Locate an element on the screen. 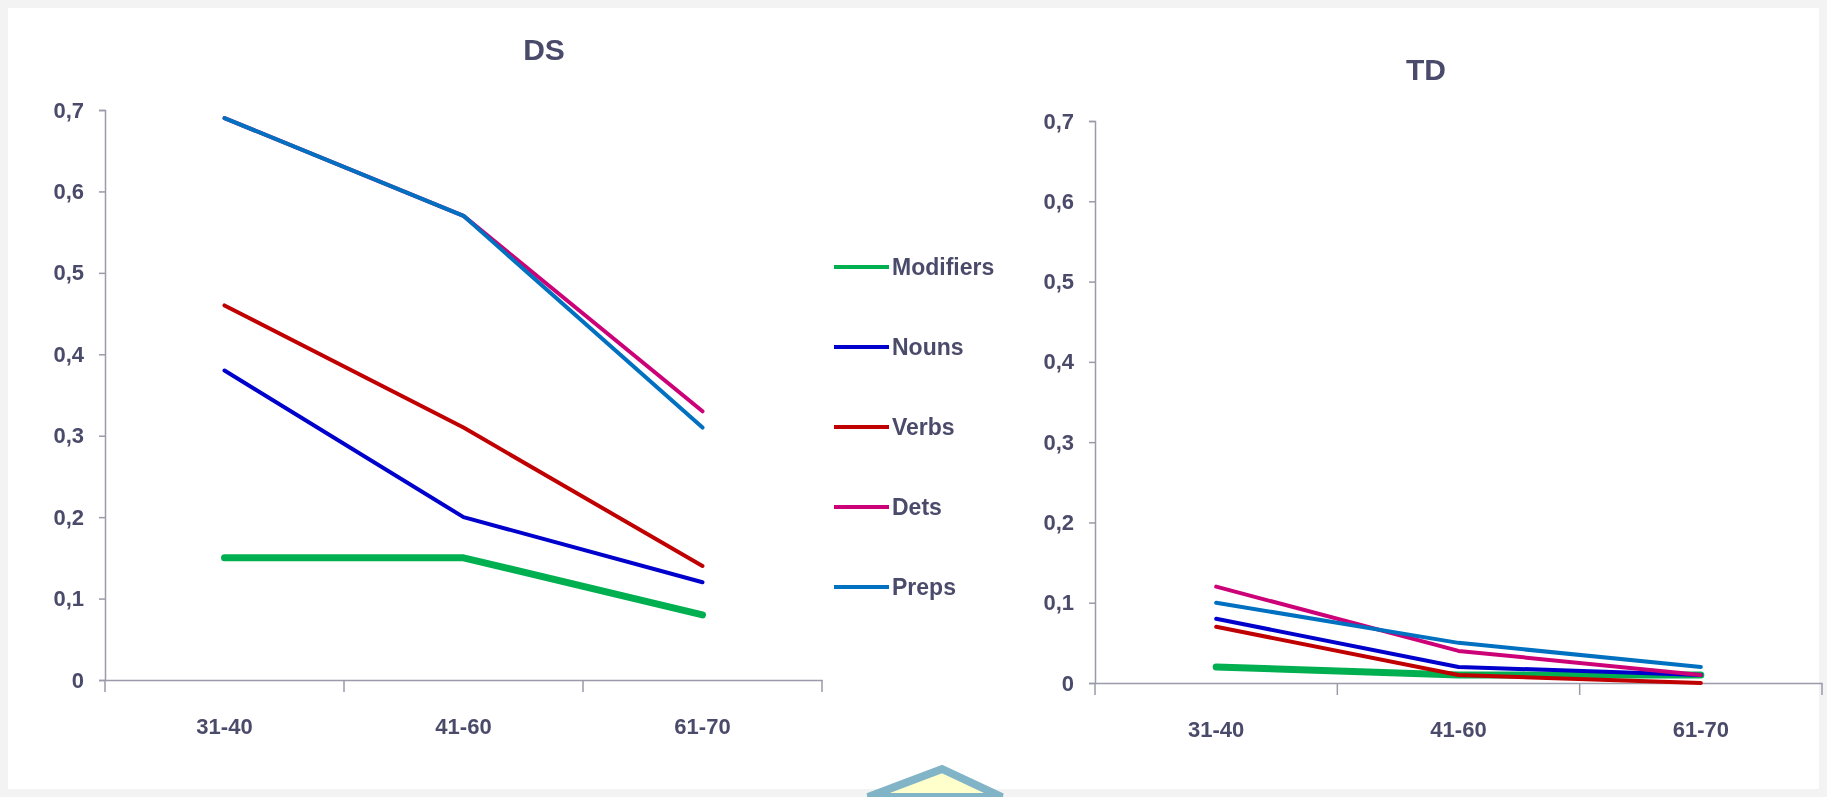 The height and width of the screenshot is (797, 1827). legend-label: Verbs is located at coordinates (923, 427).